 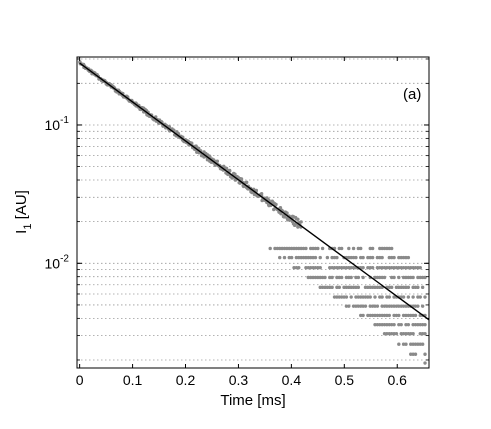 I want to click on x-tick-label: 0.4, so click(x=292, y=380).